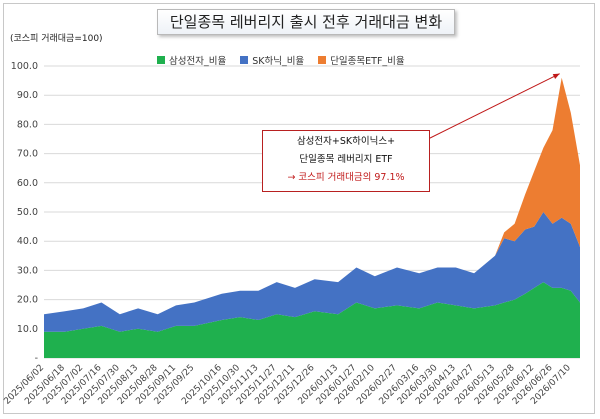  I want to click on legend-label-etf: 단일종목ETF_비율, so click(367, 61).